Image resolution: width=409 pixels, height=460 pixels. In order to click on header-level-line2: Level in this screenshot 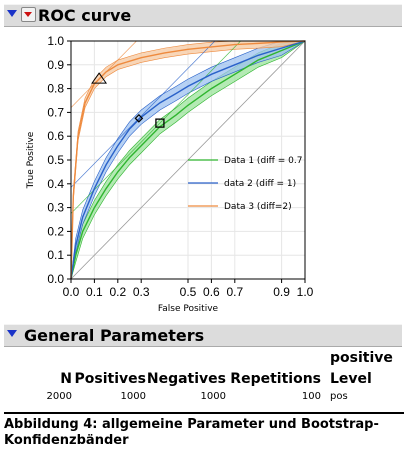, I will do `click(351, 379)`.